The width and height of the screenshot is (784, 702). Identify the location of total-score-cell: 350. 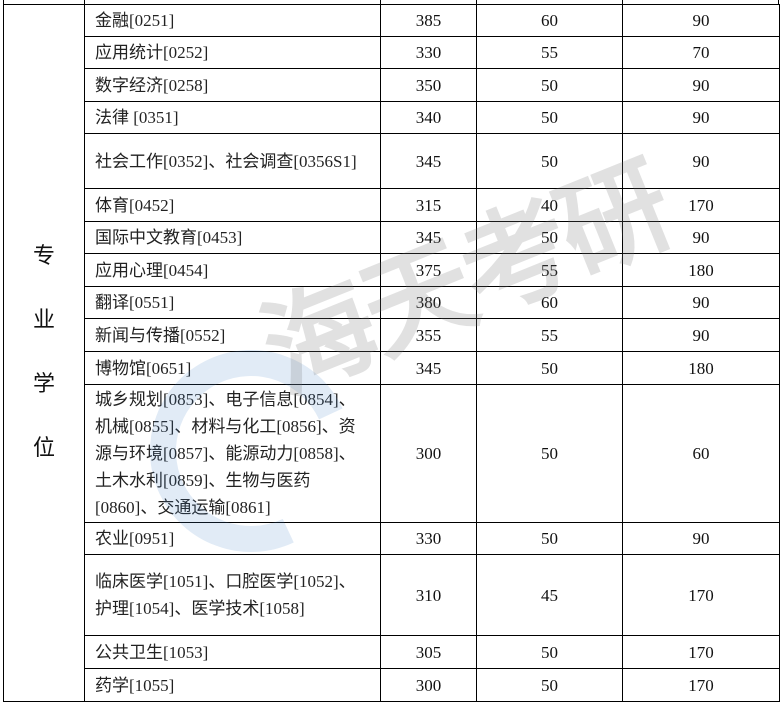
(428, 85).